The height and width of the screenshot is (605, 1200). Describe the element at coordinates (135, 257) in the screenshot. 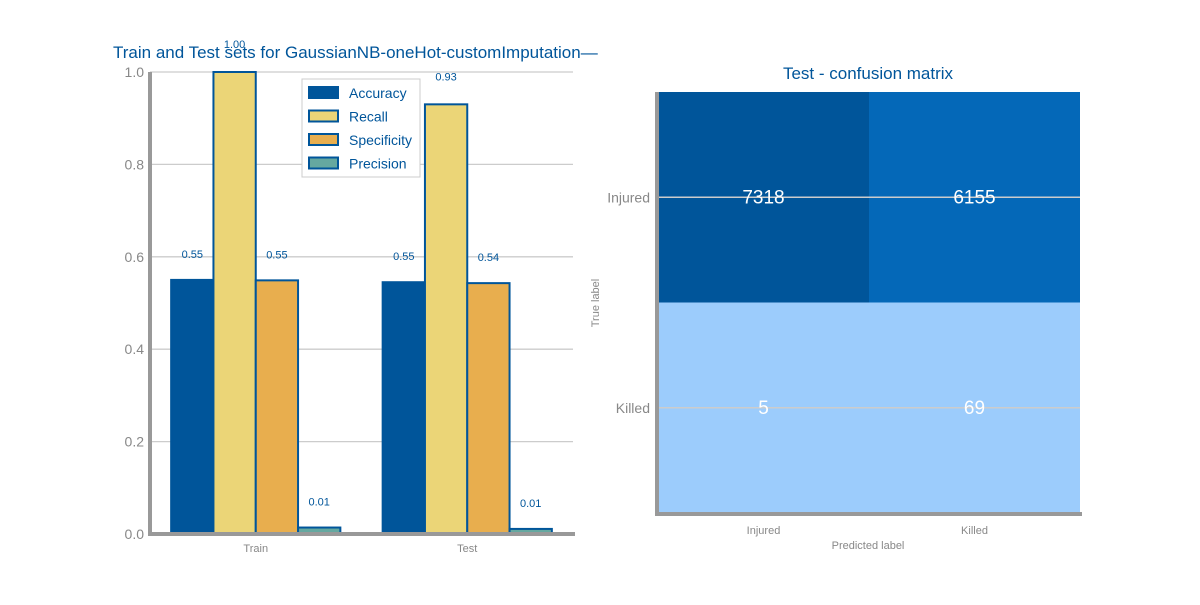

I see `y-tick-label: 0.6` at that location.